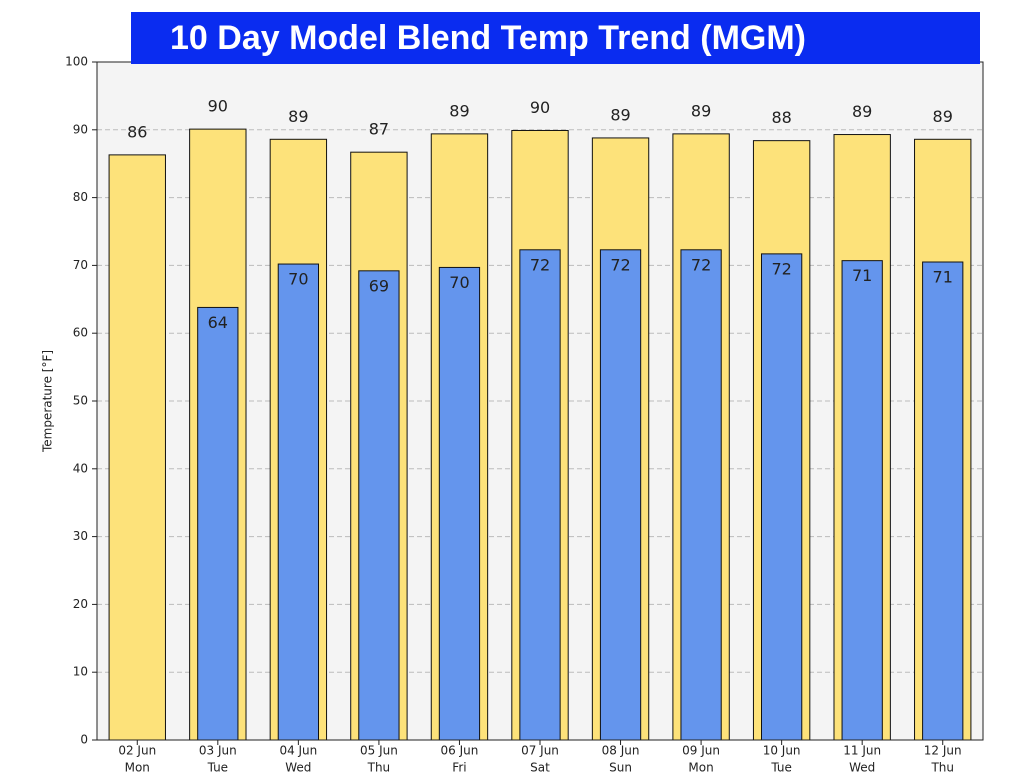 The image size is (1024, 778). I want to click on y-axis-label: Temperature [°F], so click(48, 401).